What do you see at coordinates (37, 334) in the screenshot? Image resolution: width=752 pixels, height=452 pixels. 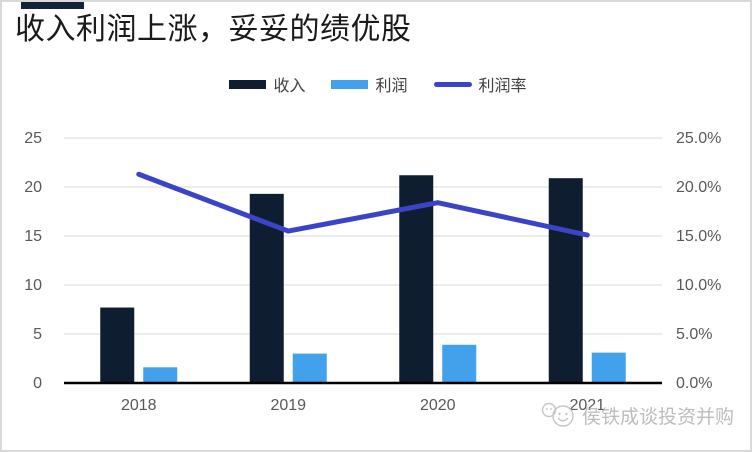 I see `left-axis-label-5: 5` at bounding box center [37, 334].